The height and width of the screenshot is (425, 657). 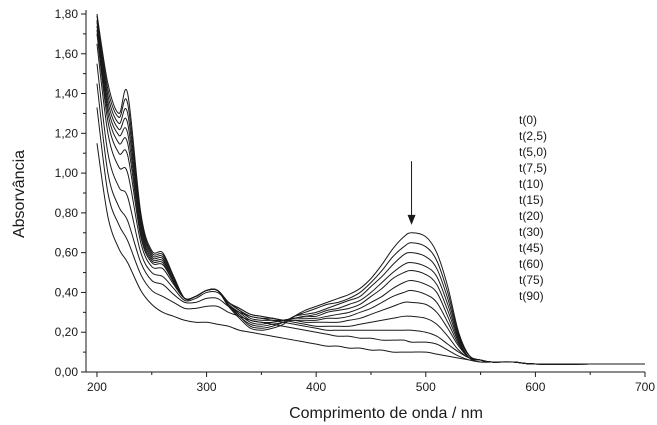 What do you see at coordinates (207, 387) in the screenshot?
I see `x-tick-label: 300` at bounding box center [207, 387].